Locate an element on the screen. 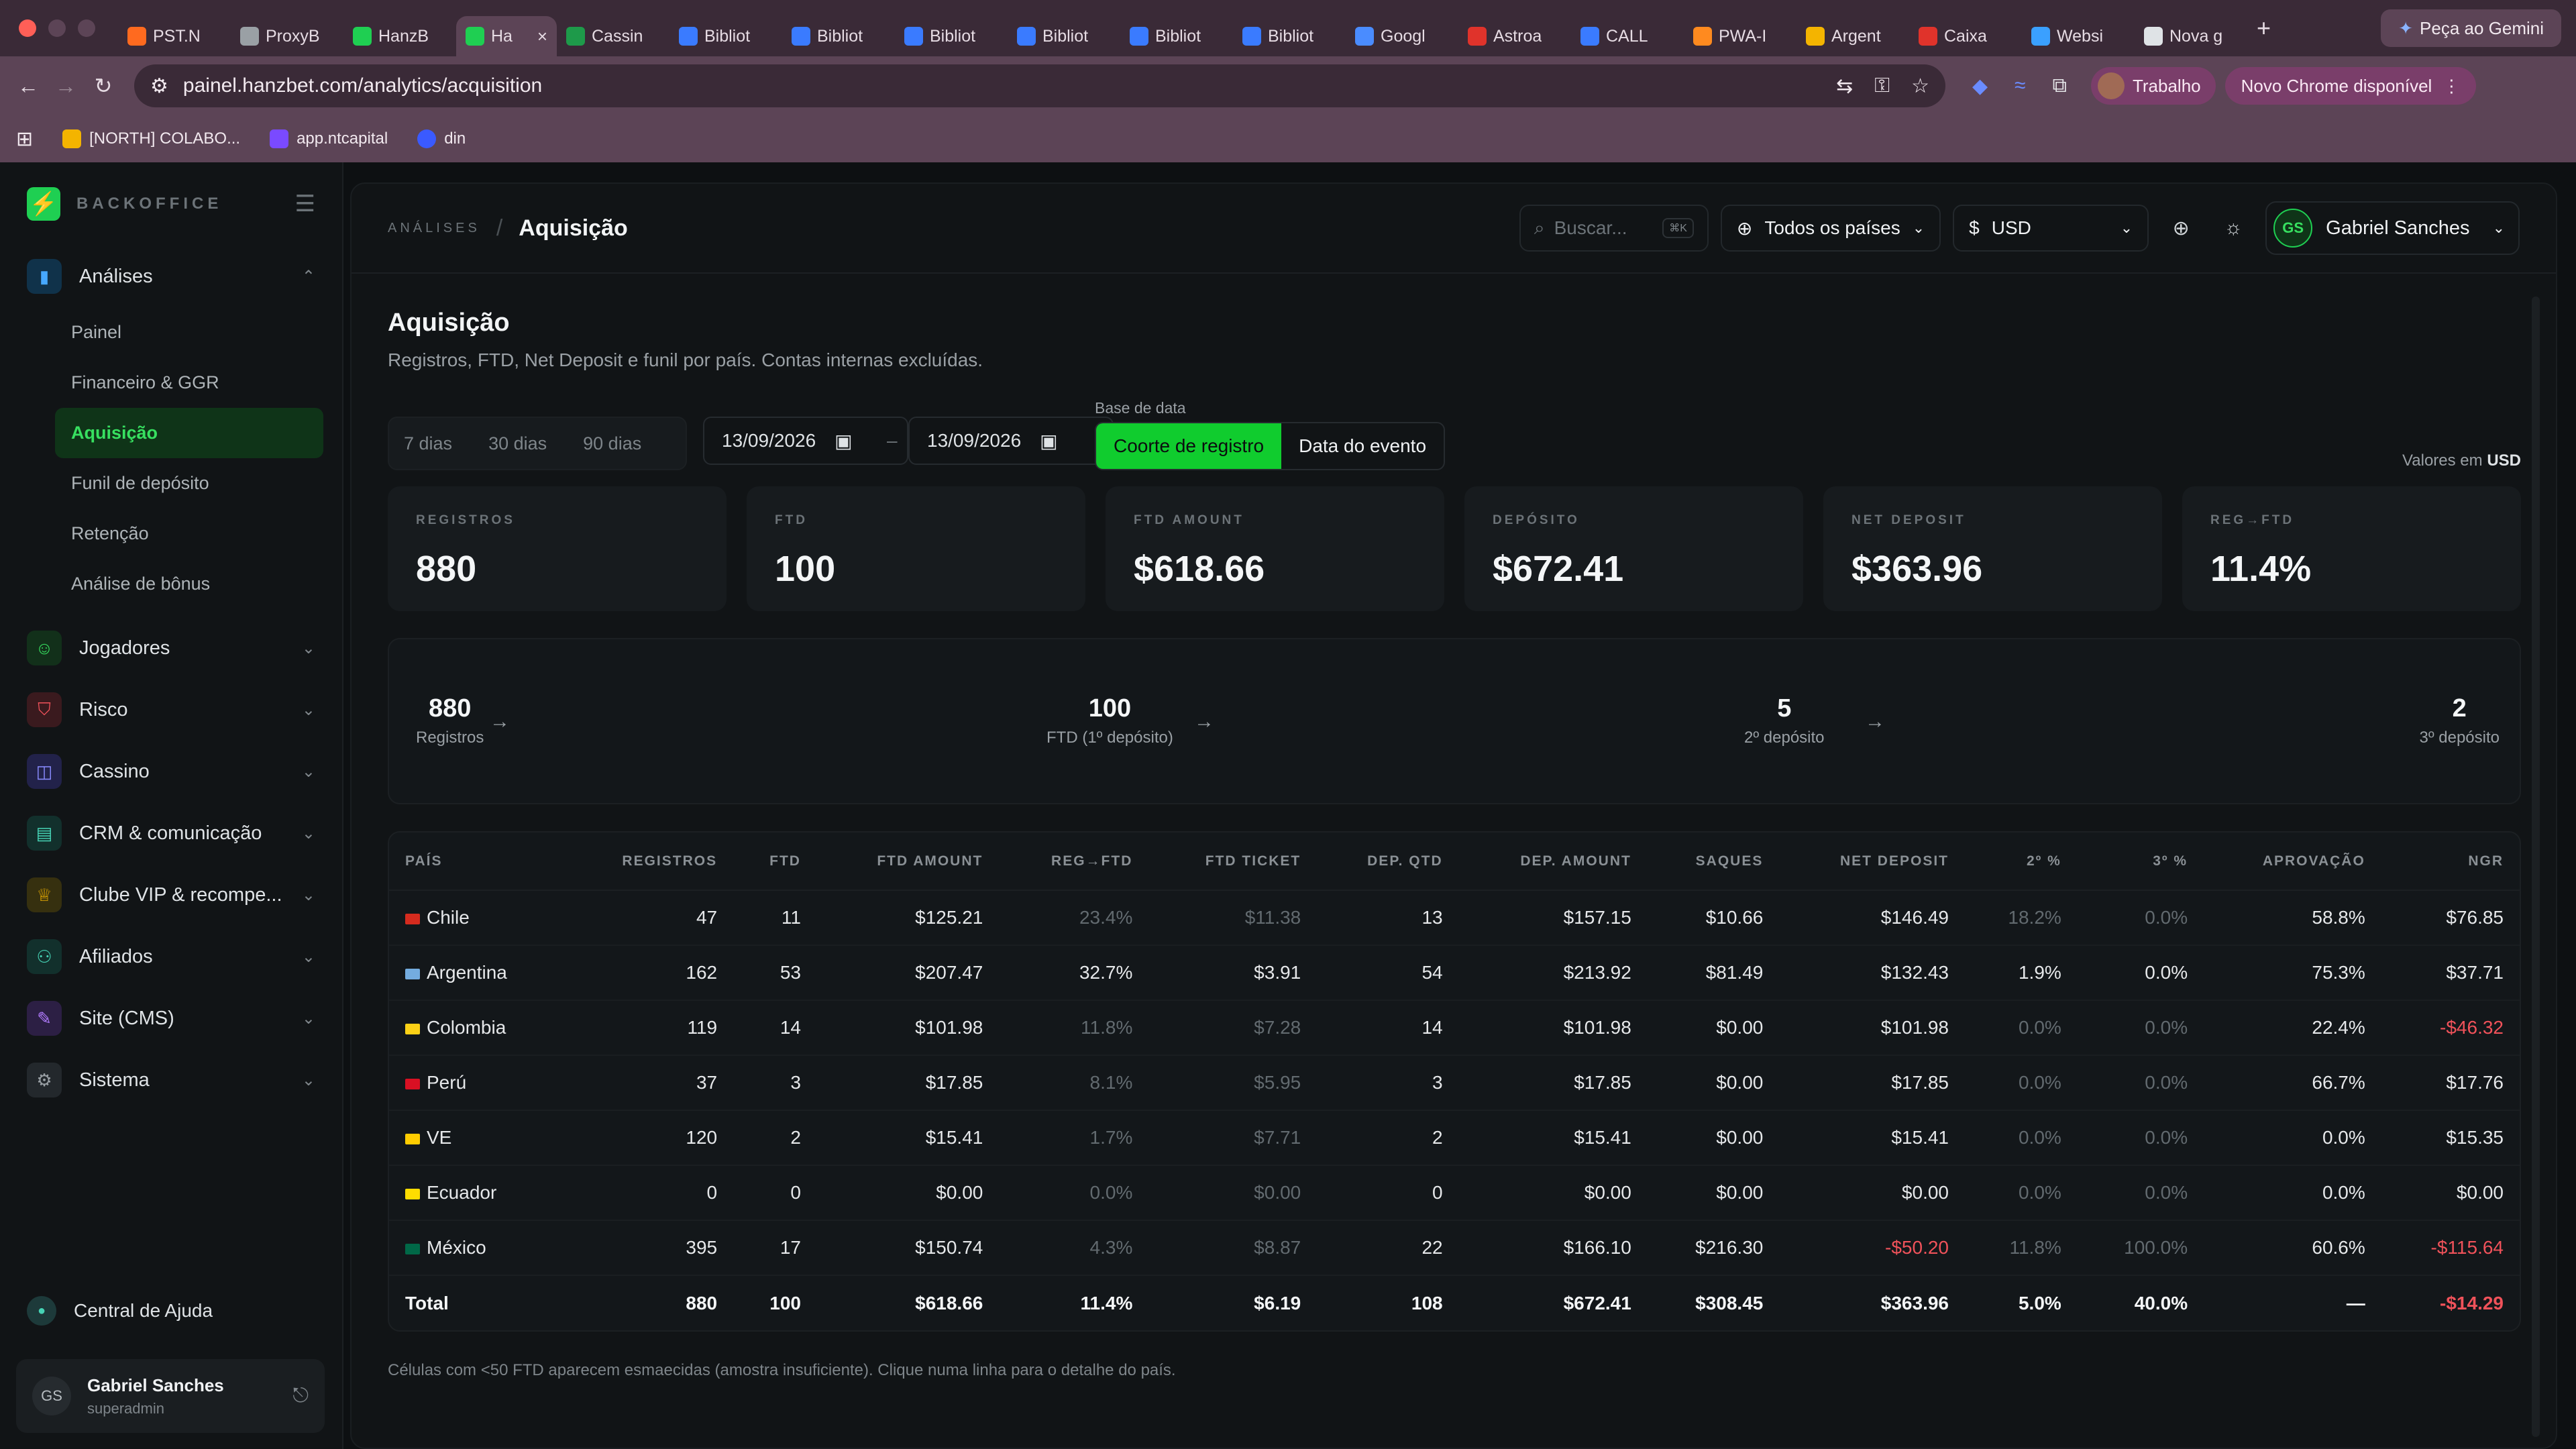  column-header: REGISTROS is located at coordinates (650, 862).